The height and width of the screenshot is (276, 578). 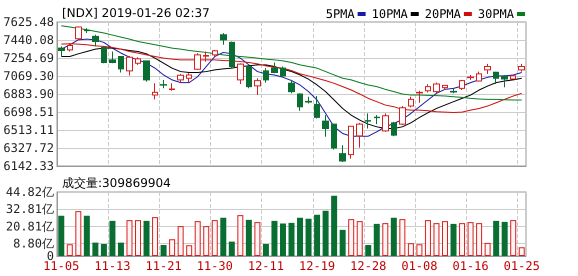 I want to click on x-tick-label: 11-05, so click(x=61, y=266).